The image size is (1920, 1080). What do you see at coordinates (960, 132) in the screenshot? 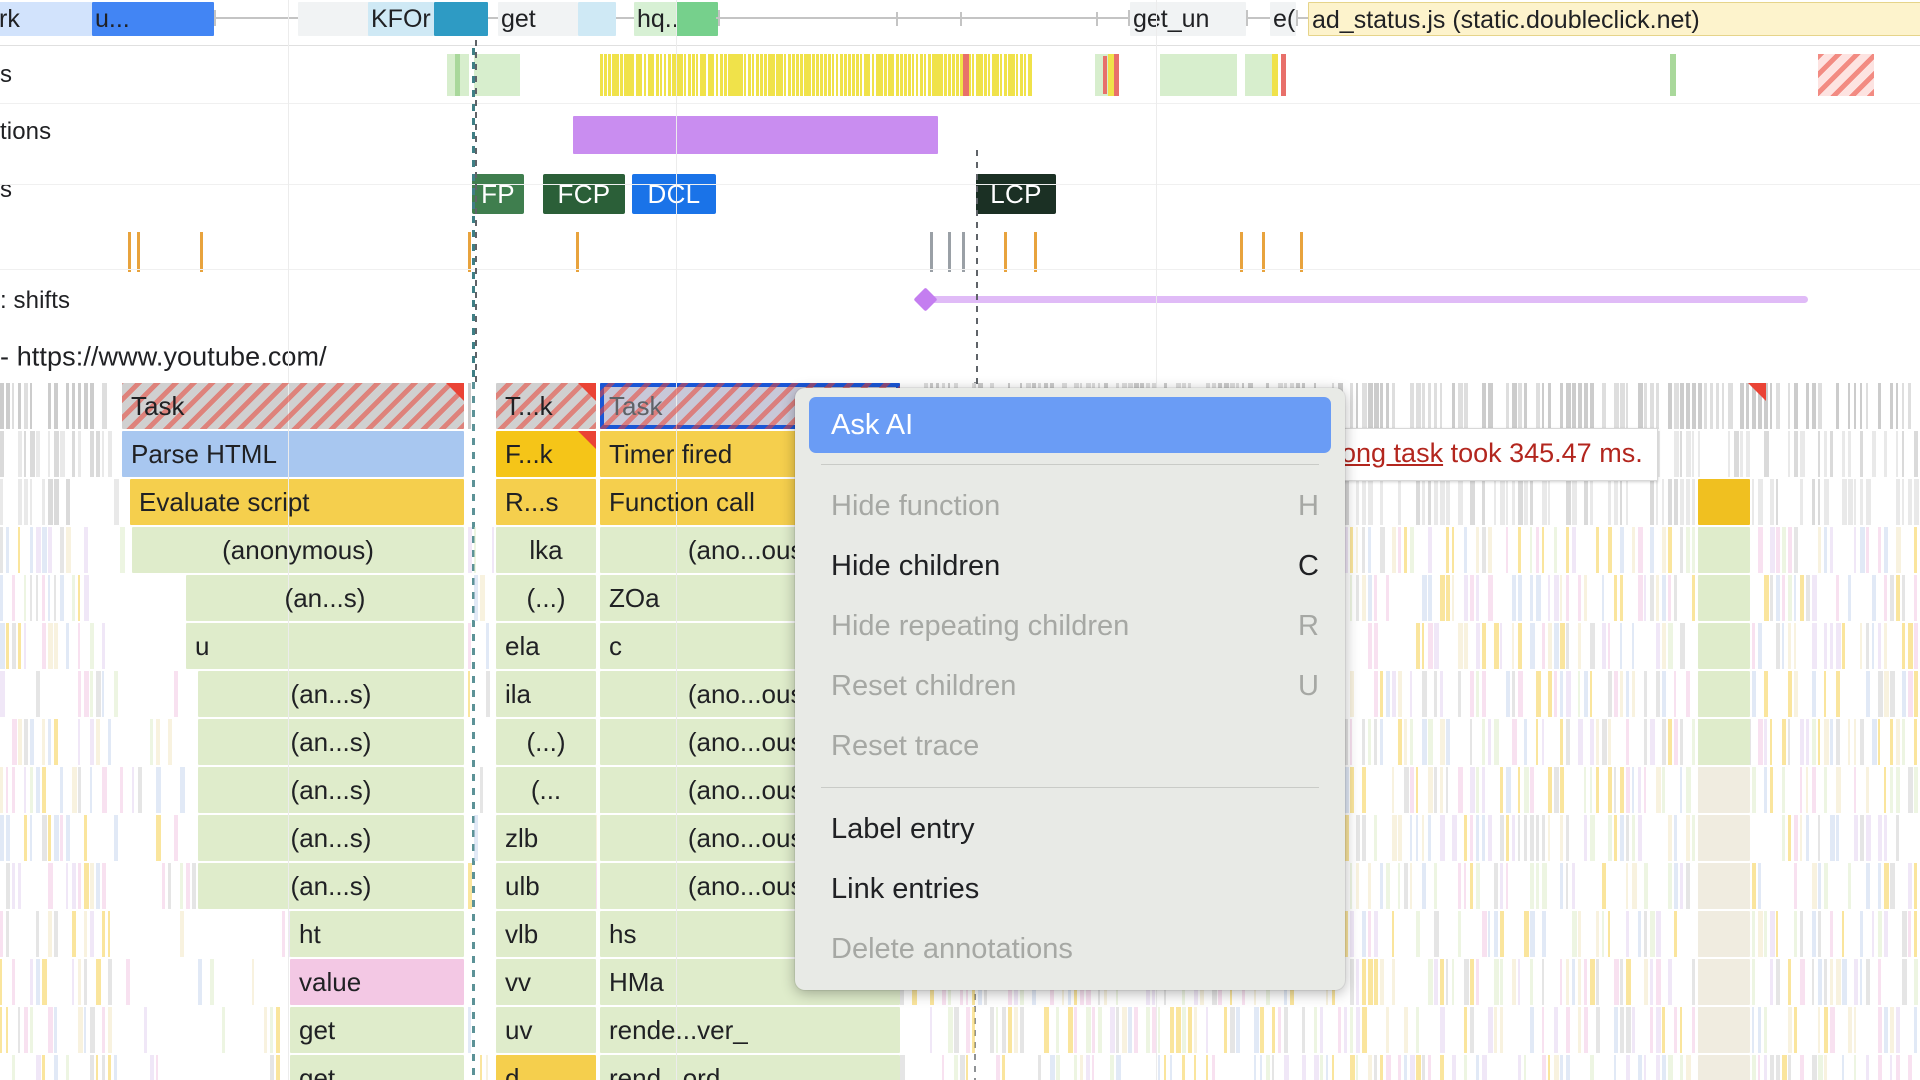
I see `animations-track: tions` at bounding box center [960, 132].